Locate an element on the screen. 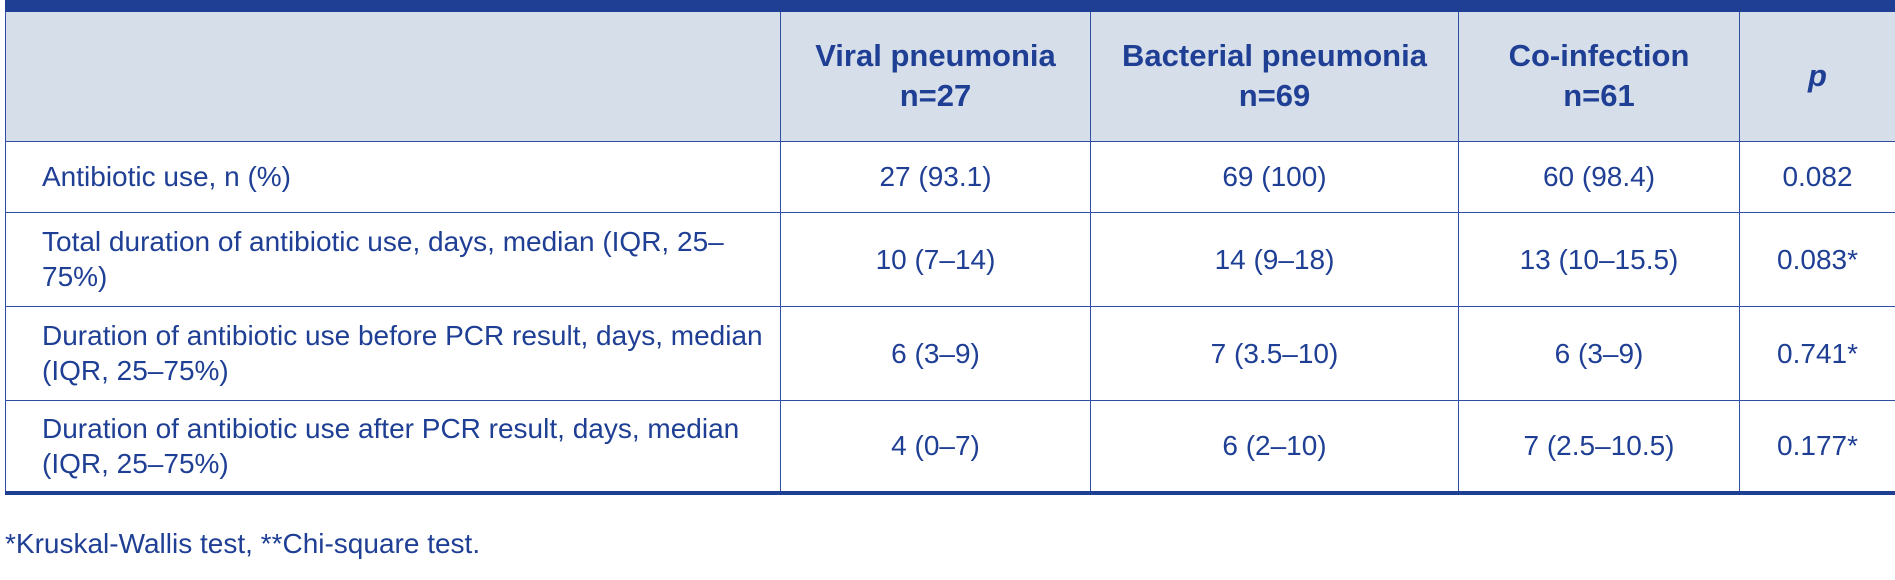  header-viral-pneumonia: Viral pneumonia n=27 is located at coordinates (935, 71).